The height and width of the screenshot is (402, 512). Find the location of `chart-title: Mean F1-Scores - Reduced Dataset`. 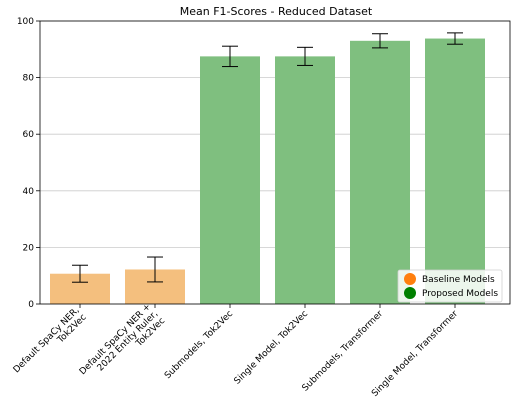

chart-title: Mean F1-Scores - Reduced Dataset is located at coordinates (276, 11).